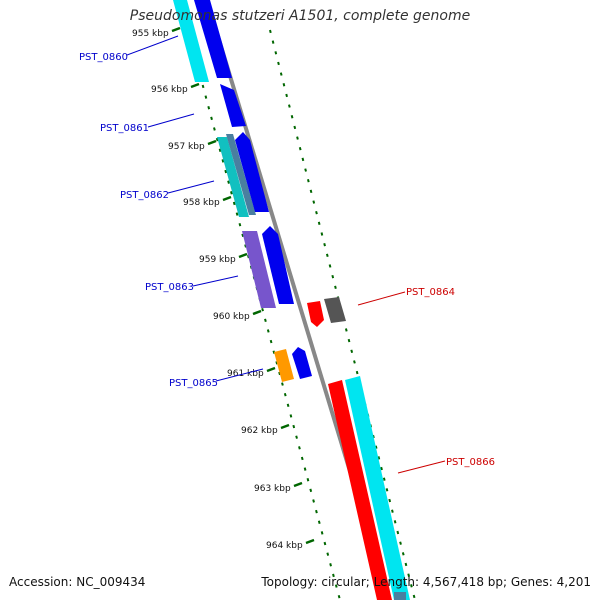 This screenshot has height=600, width=600. Describe the element at coordinates (335, 310) in the screenshot. I see `gene-feature-gray` at that location.